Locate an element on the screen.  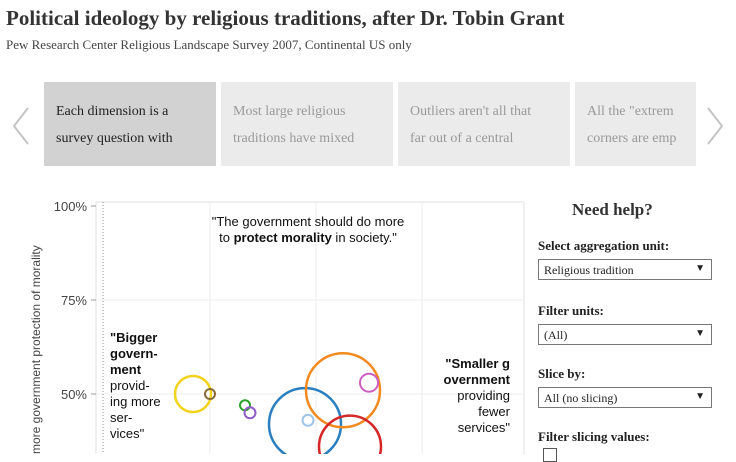
card-line: All the "extrem is located at coordinates (630, 111).